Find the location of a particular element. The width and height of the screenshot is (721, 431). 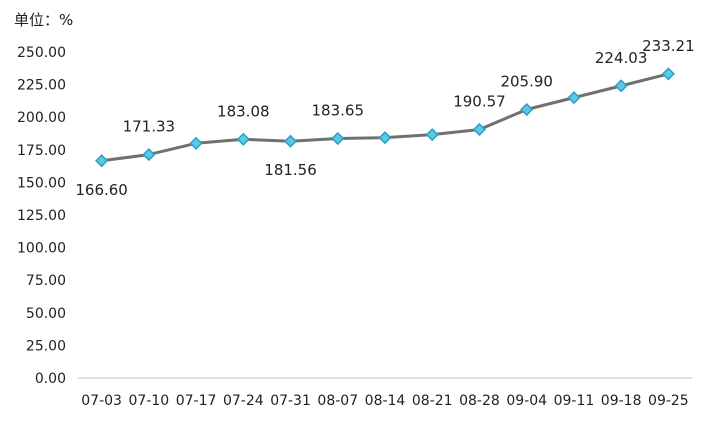

y-tick-label: 225.00 is located at coordinates (41, 86).